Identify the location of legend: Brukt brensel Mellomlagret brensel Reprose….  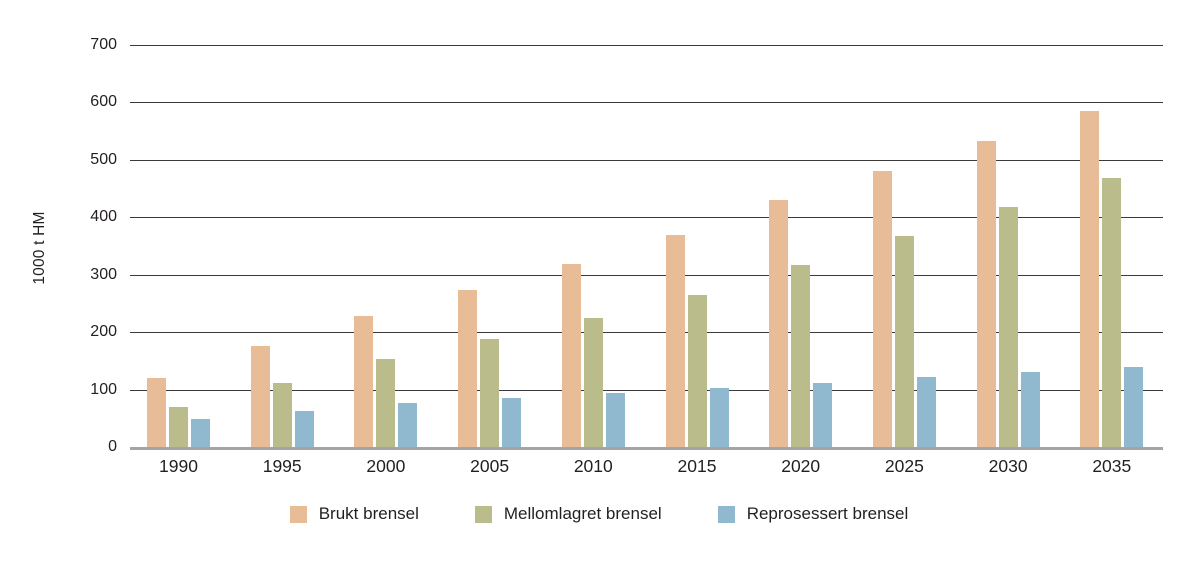
(599, 514).